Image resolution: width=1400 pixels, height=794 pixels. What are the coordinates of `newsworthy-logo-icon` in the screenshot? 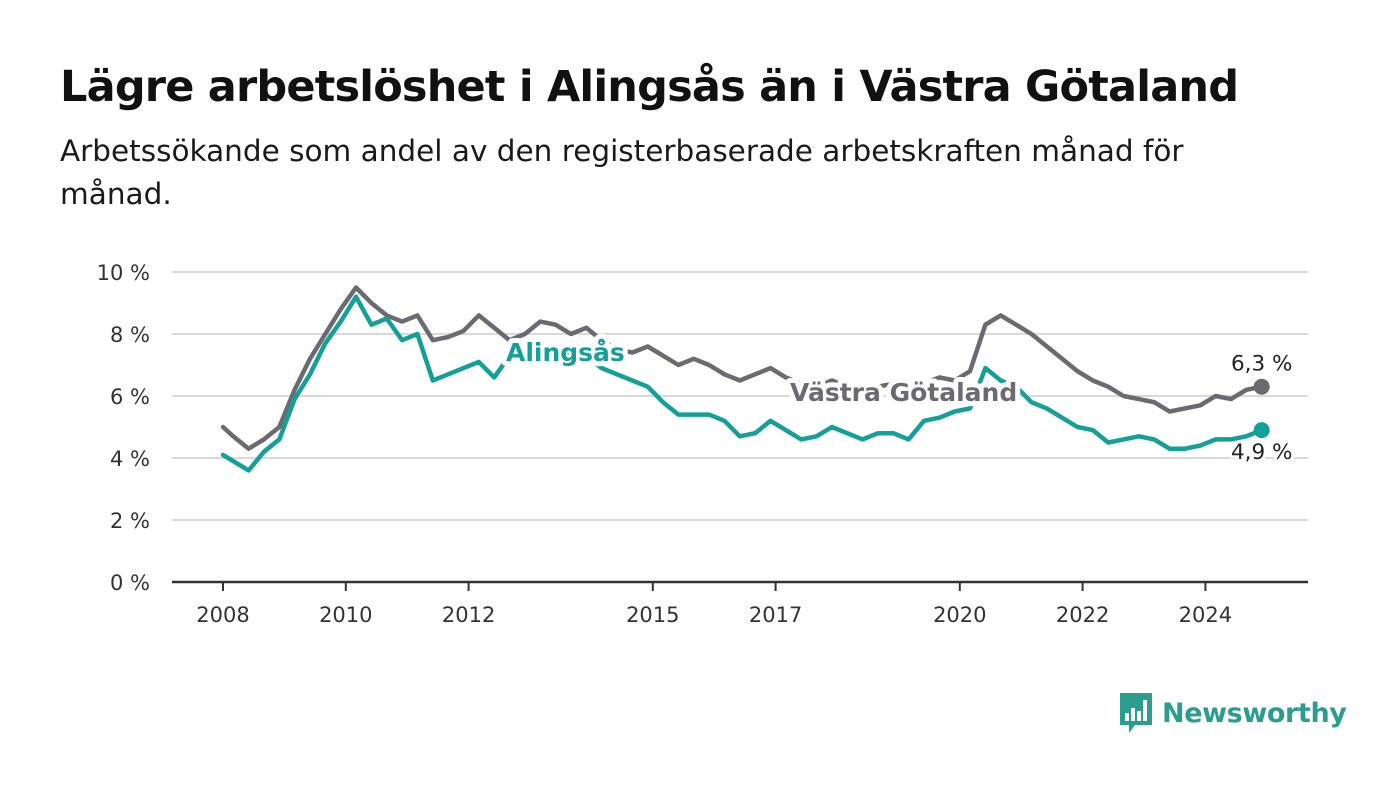 It's located at (1136, 713).